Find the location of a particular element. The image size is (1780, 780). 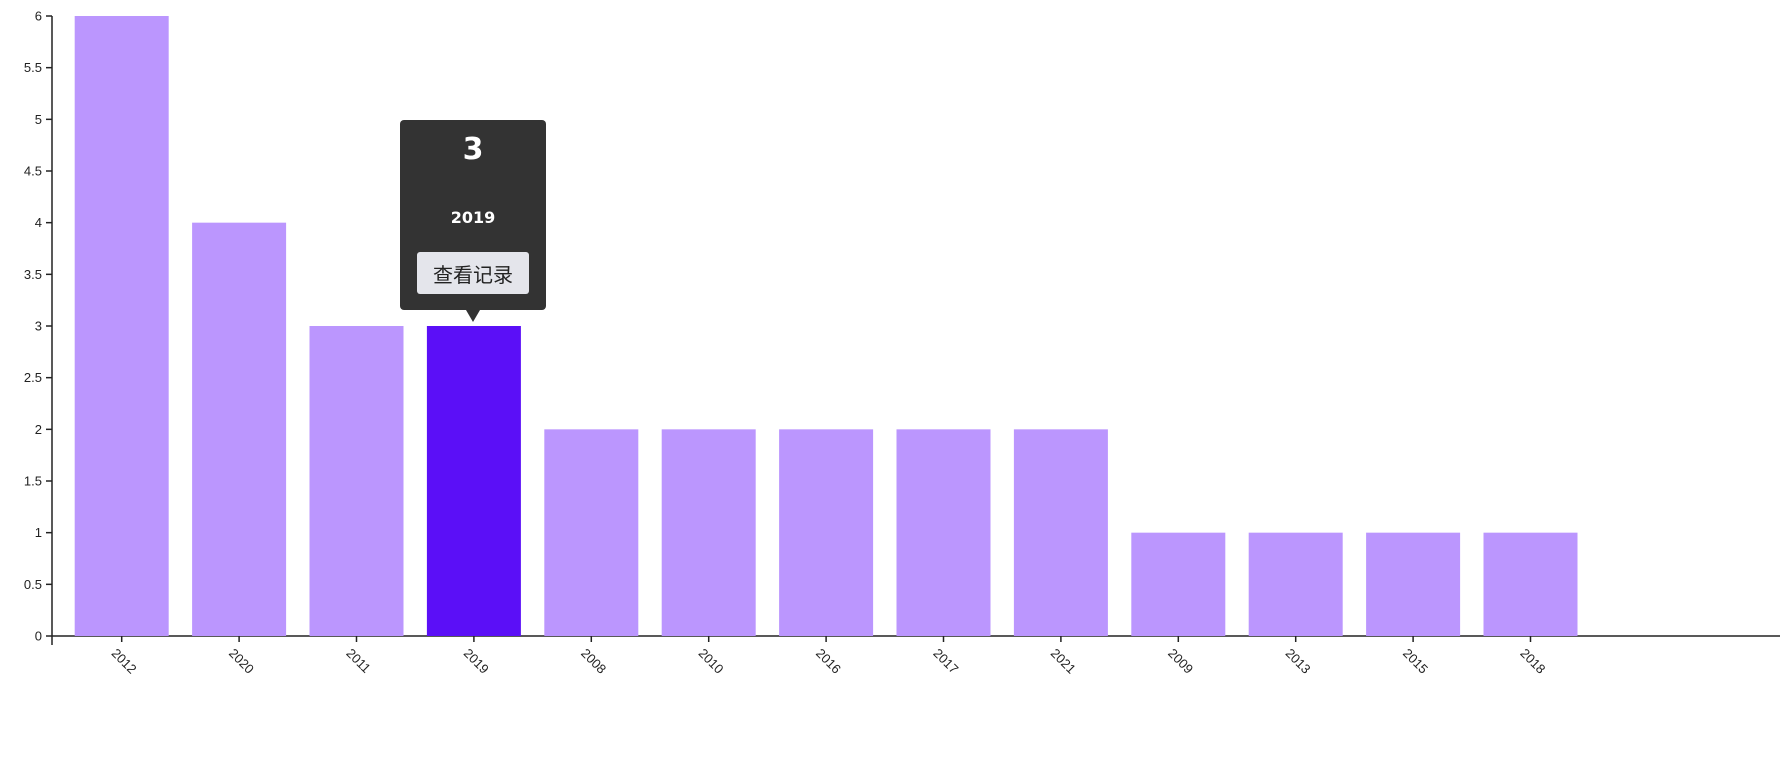

x-tick-label-2010: 2010 is located at coordinates (711, 661).